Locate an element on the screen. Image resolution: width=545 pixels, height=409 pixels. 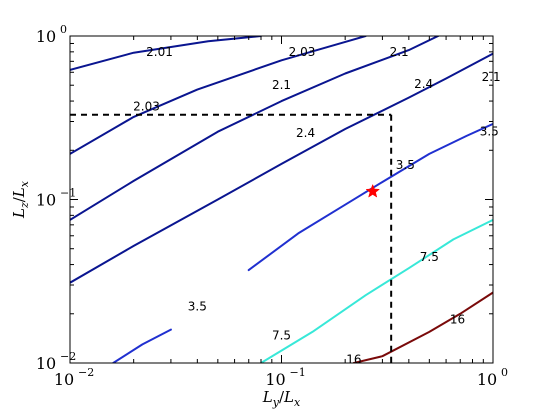
y-tick-exponent: −2 is located at coordinates (68, 356).